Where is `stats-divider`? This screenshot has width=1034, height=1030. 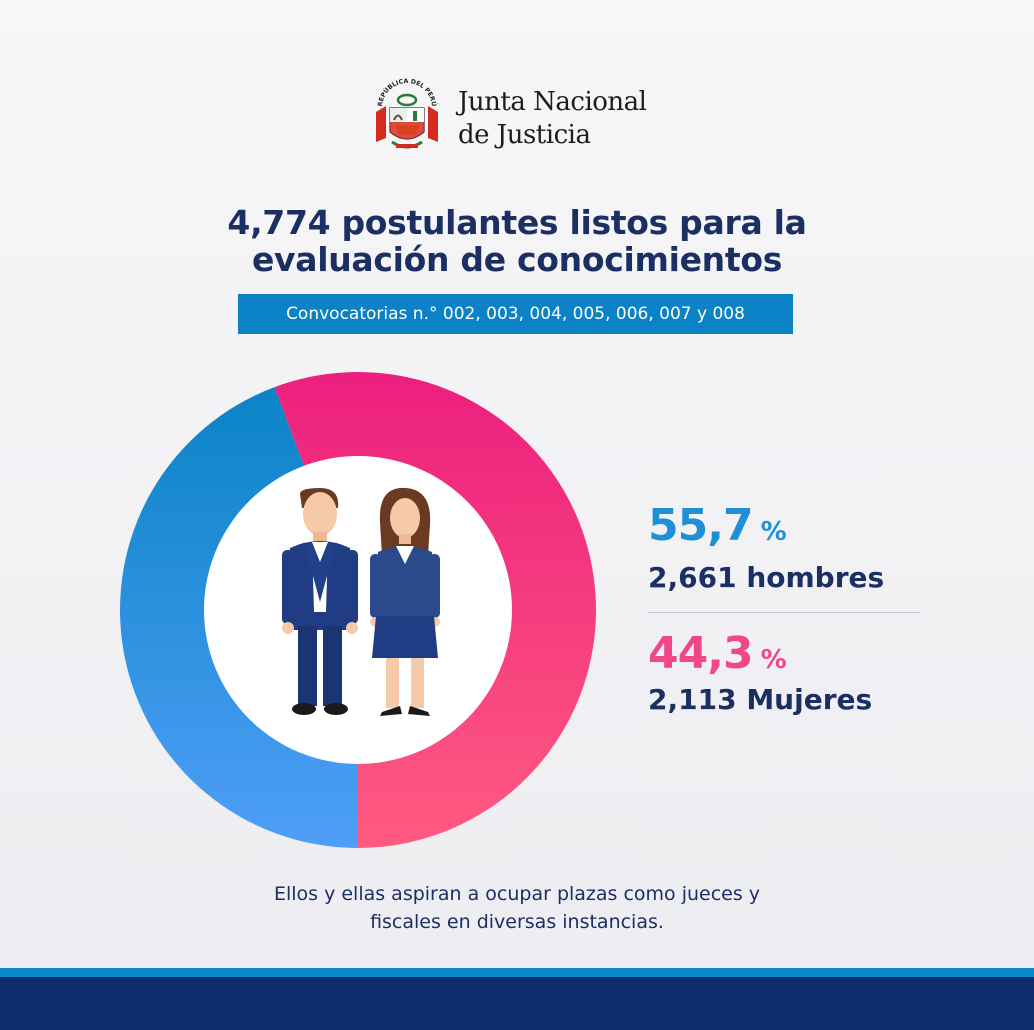
stats-divider is located at coordinates (784, 612).